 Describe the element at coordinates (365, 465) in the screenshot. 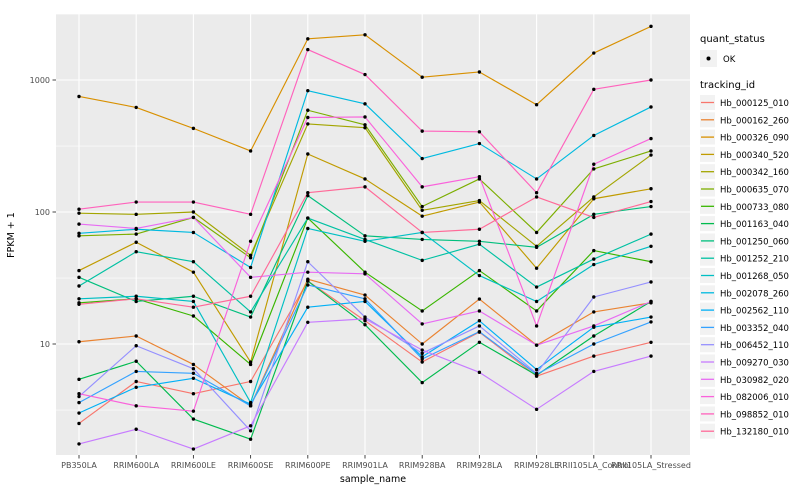

I see `x-tick-label: RRIM901LA` at that location.